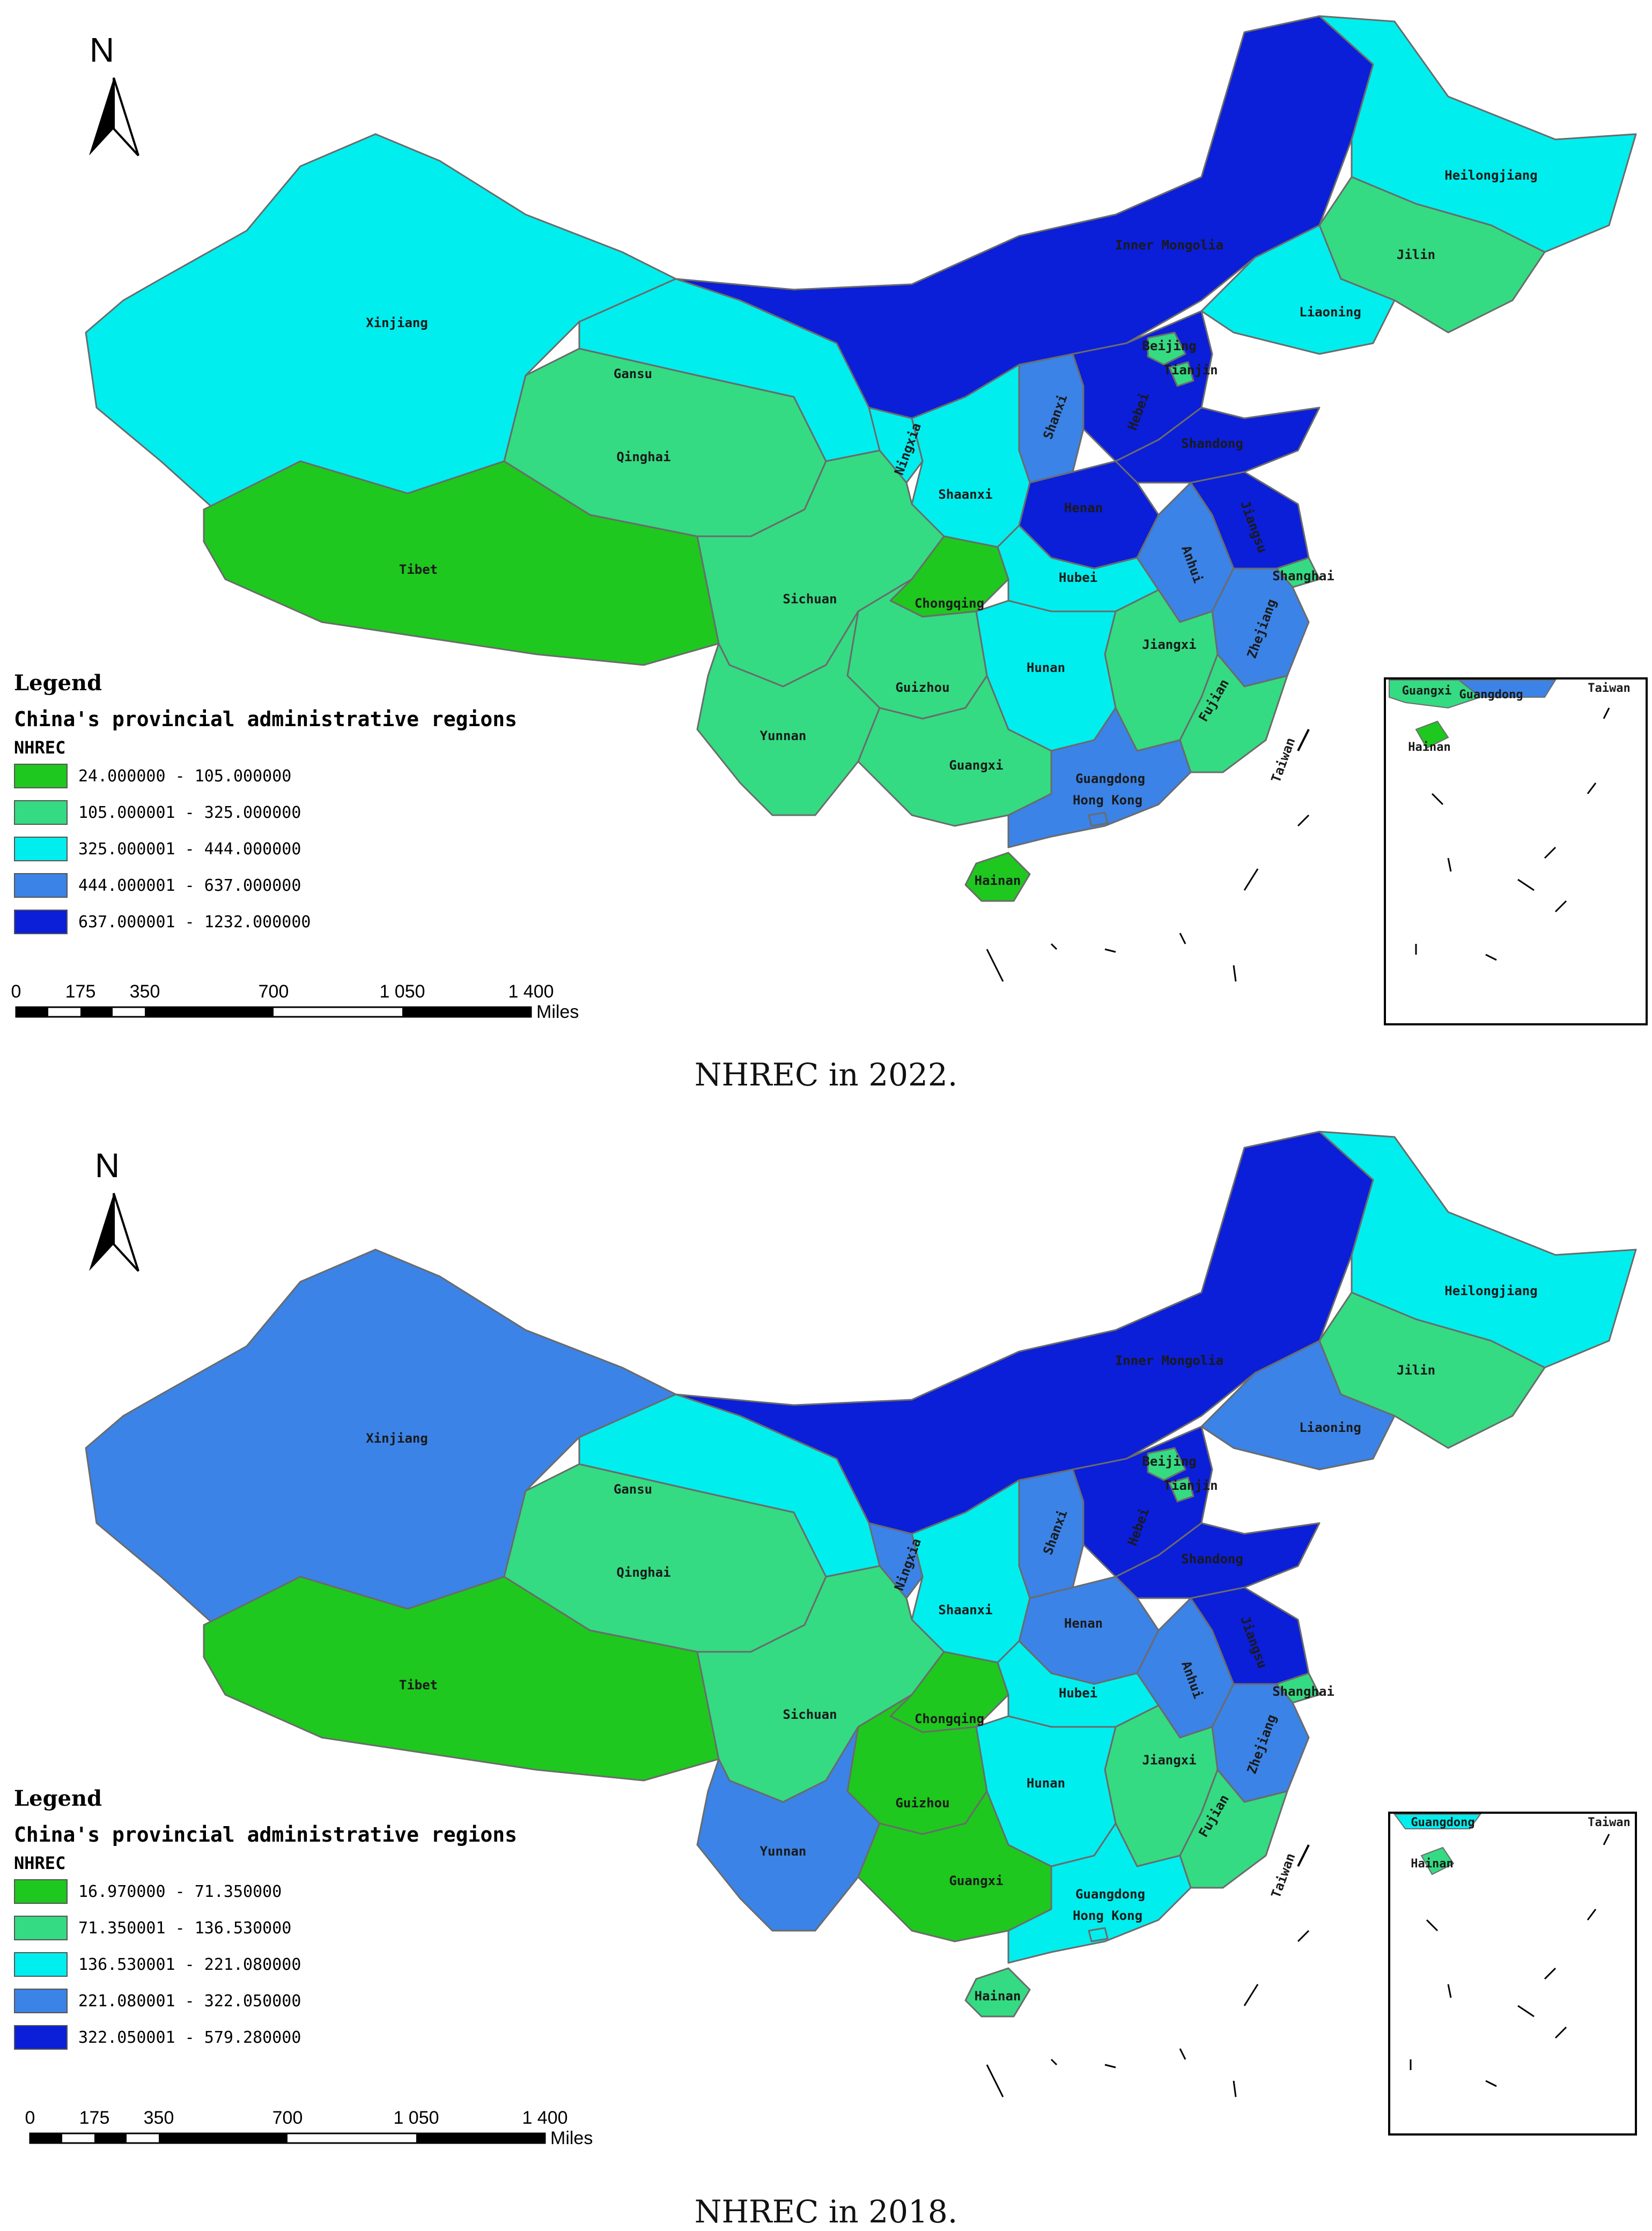  What do you see at coordinates (185, 776) in the screenshot?
I see `legend-label: 24.000000 - 105.000000` at bounding box center [185, 776].